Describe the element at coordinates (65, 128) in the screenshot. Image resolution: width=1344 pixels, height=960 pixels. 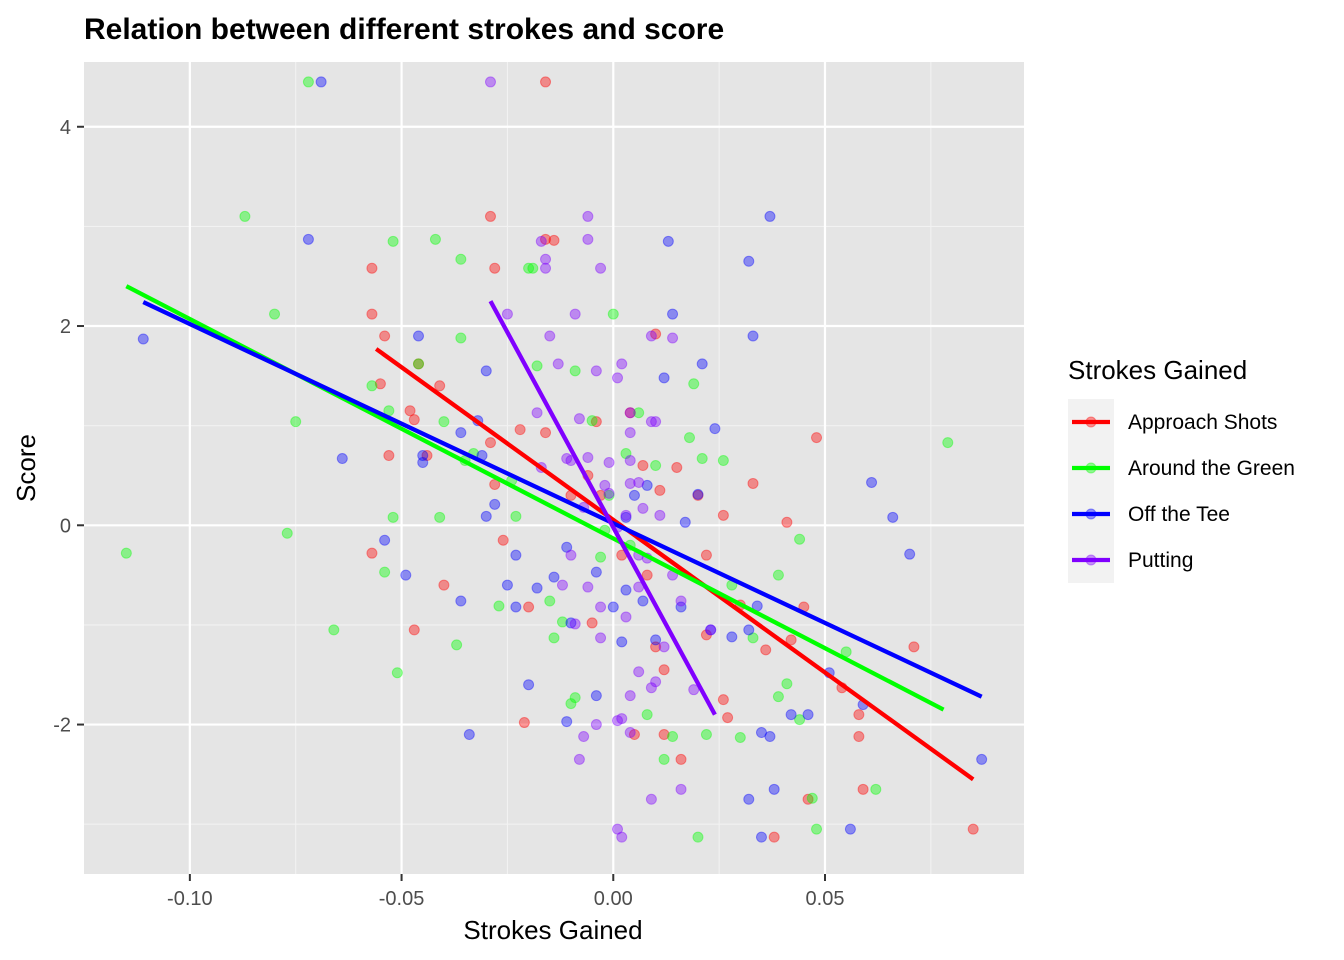
I see `y-tick-label: 4` at that location.